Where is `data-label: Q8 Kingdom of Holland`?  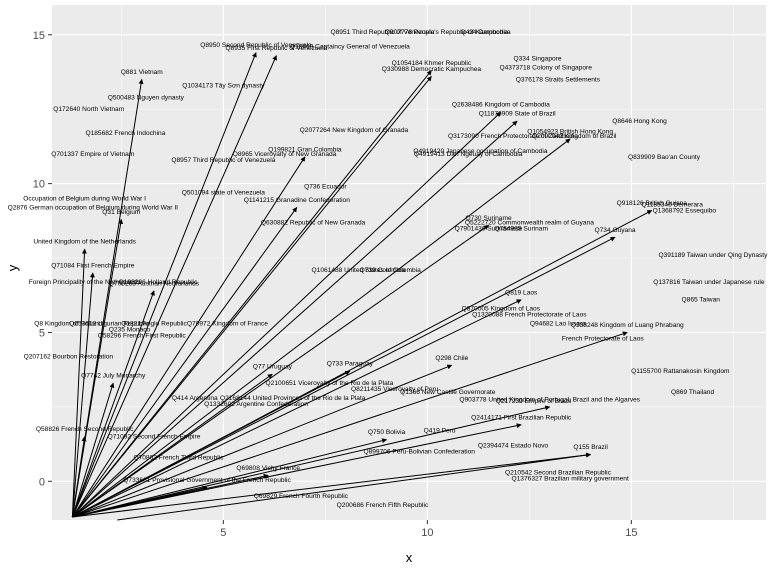
data-label: Q8 Kingdom of Holland is located at coordinates (68, 324).